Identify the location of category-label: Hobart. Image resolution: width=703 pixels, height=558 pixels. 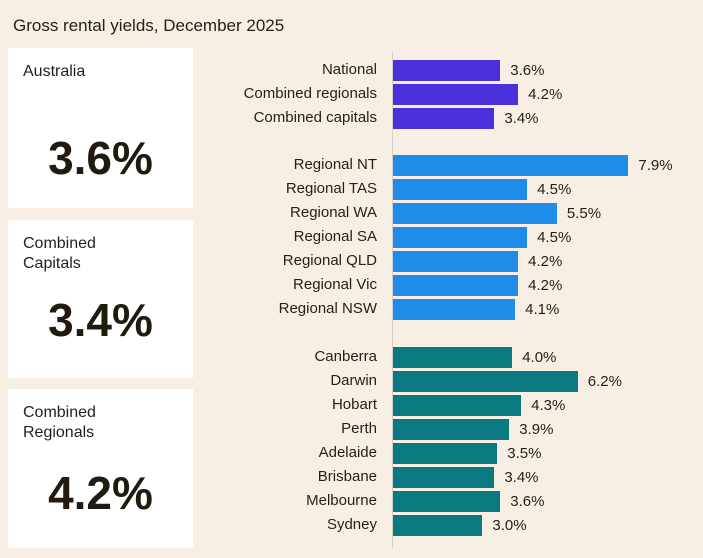
(354, 404).